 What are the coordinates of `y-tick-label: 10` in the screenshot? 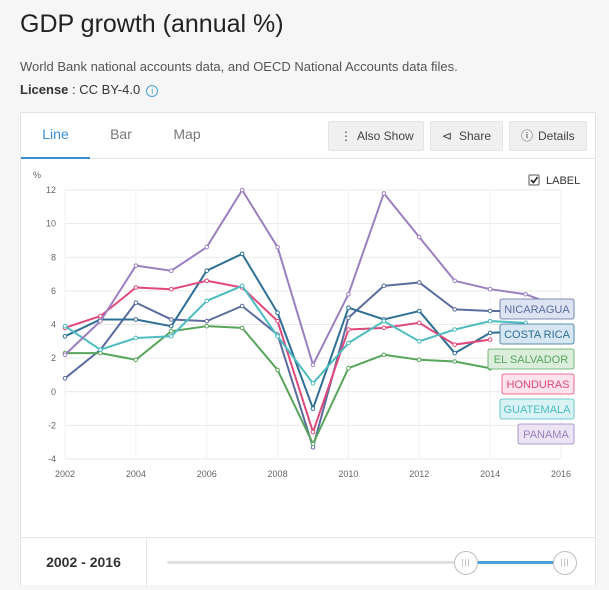 It's located at (51, 224).